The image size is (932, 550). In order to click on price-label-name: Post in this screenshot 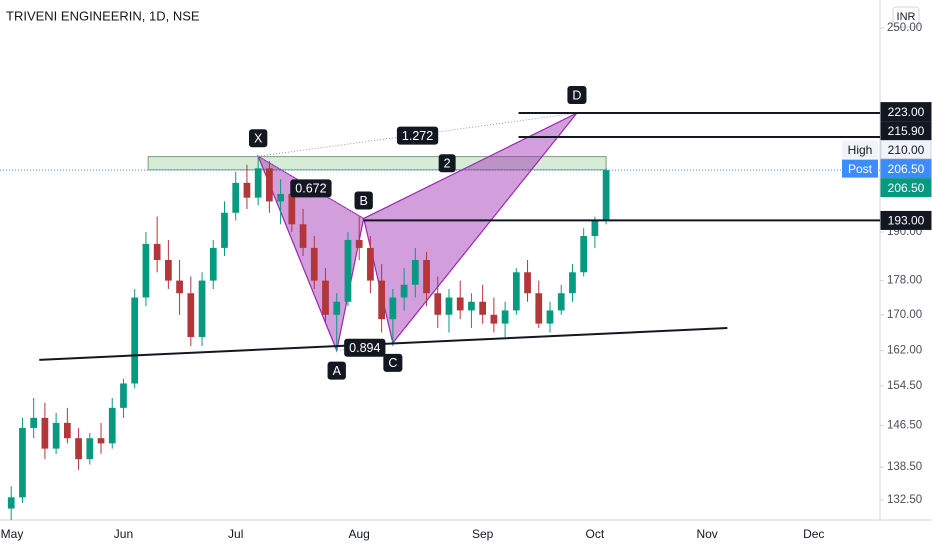, I will do `click(860, 169)`.